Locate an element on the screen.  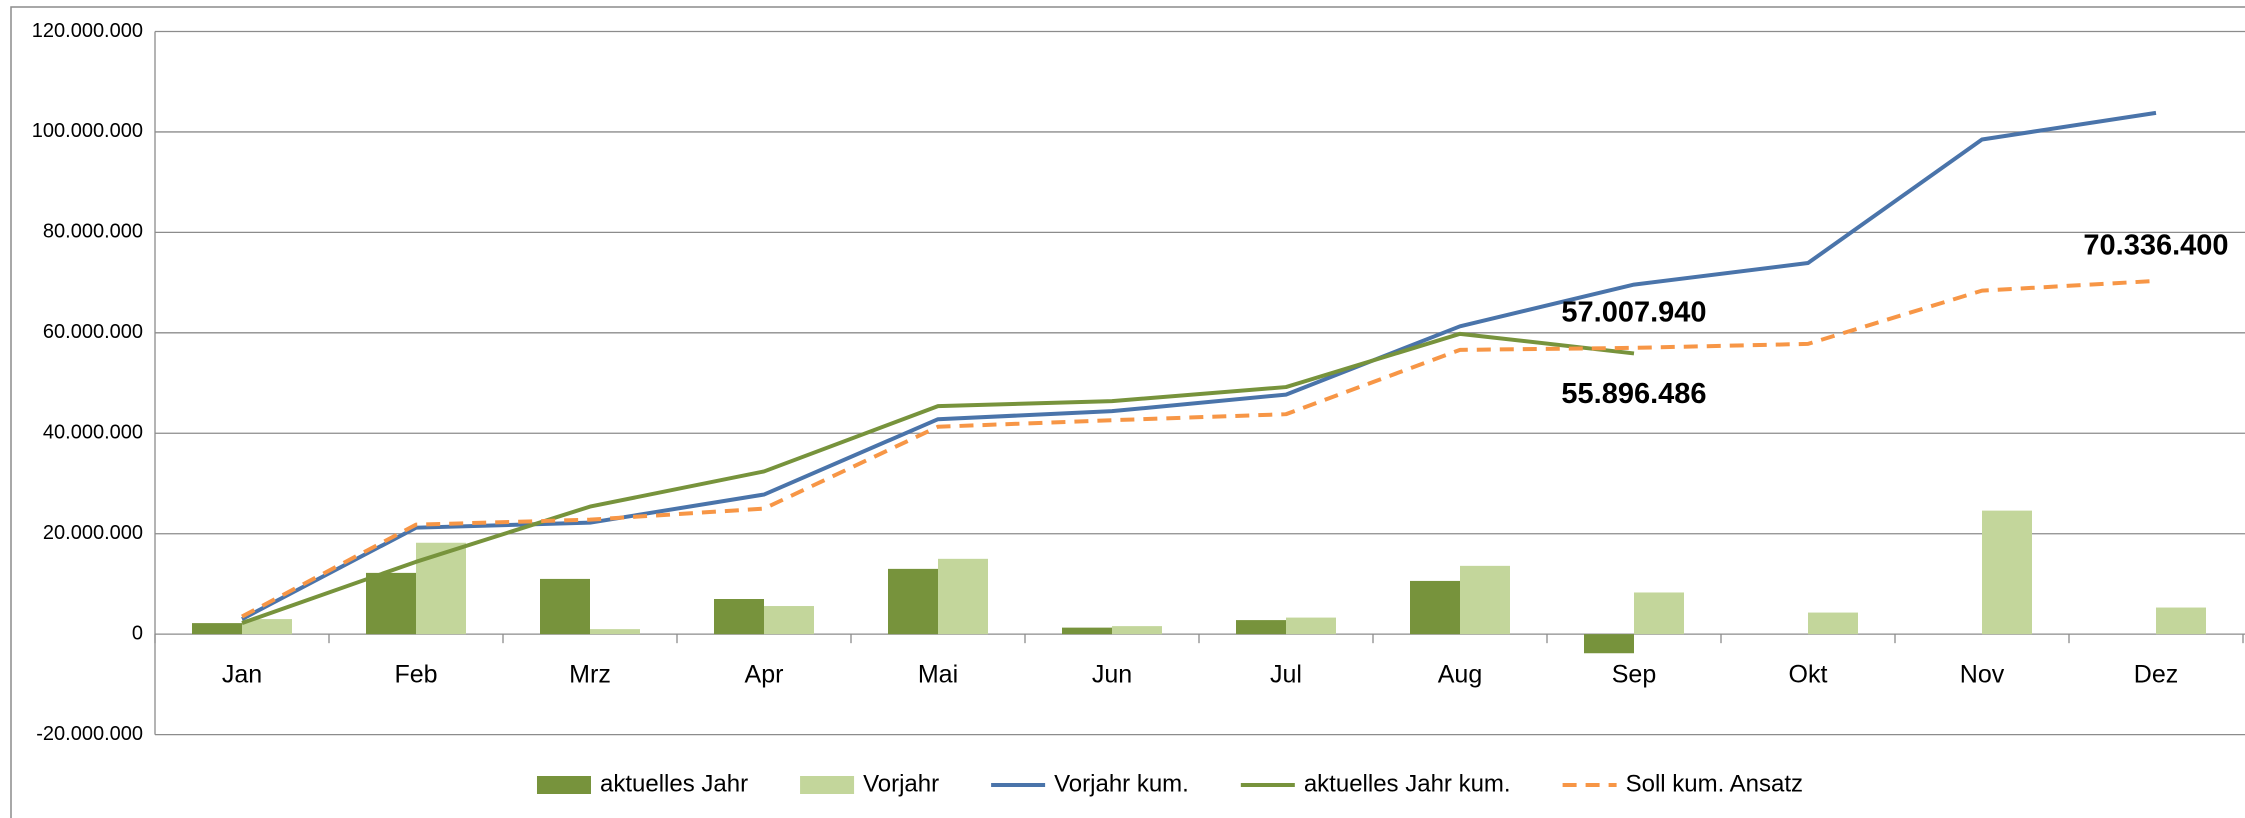
legend-label: aktuelles Jahr kum. is located at coordinates (1407, 783).